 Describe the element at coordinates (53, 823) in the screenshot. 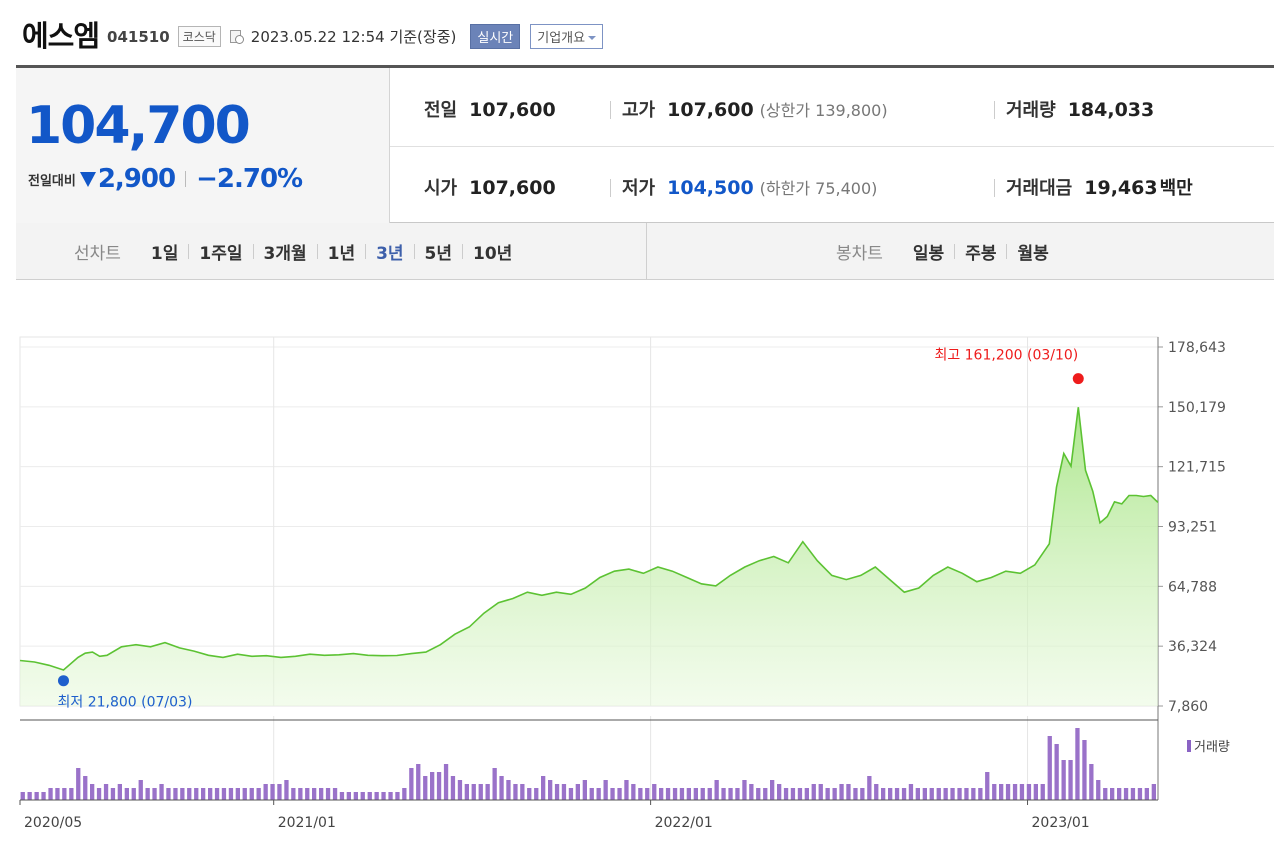

I see `x-tick-label: 2020/05` at that location.